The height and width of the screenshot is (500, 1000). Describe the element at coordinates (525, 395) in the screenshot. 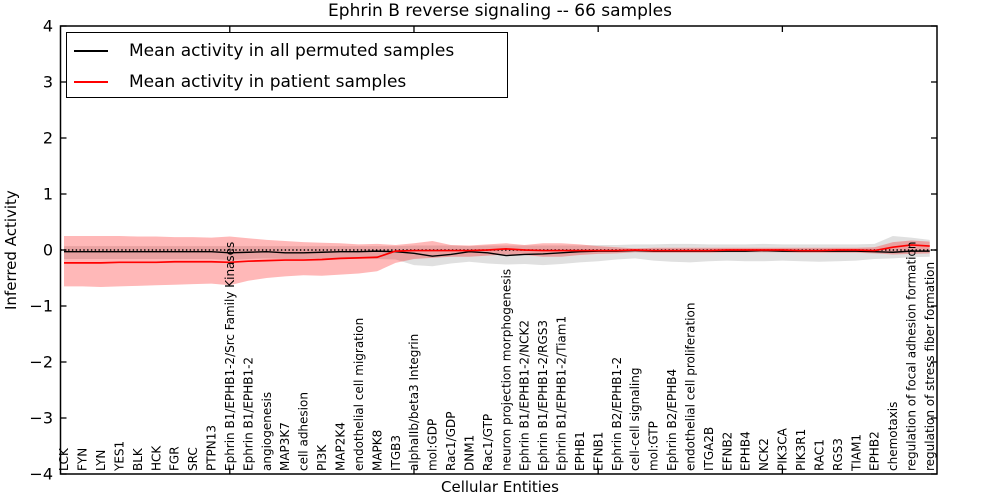

I see `x-category-label: Ephrin B1/EPHB1-2/NCK2` at that location.